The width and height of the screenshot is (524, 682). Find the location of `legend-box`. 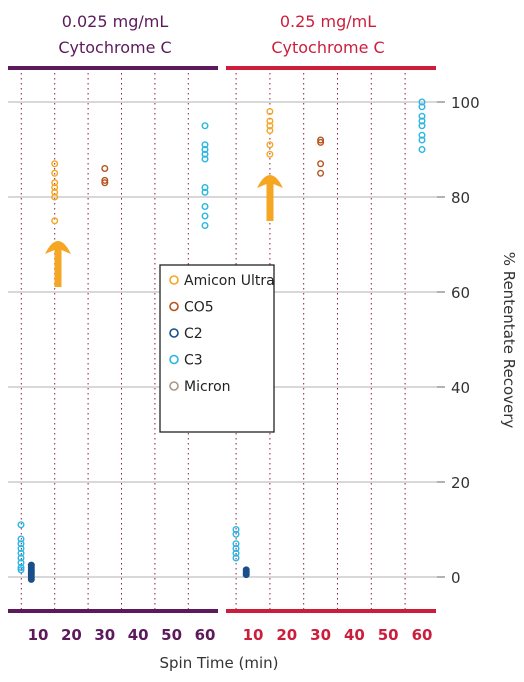

legend-box is located at coordinates (217, 348).